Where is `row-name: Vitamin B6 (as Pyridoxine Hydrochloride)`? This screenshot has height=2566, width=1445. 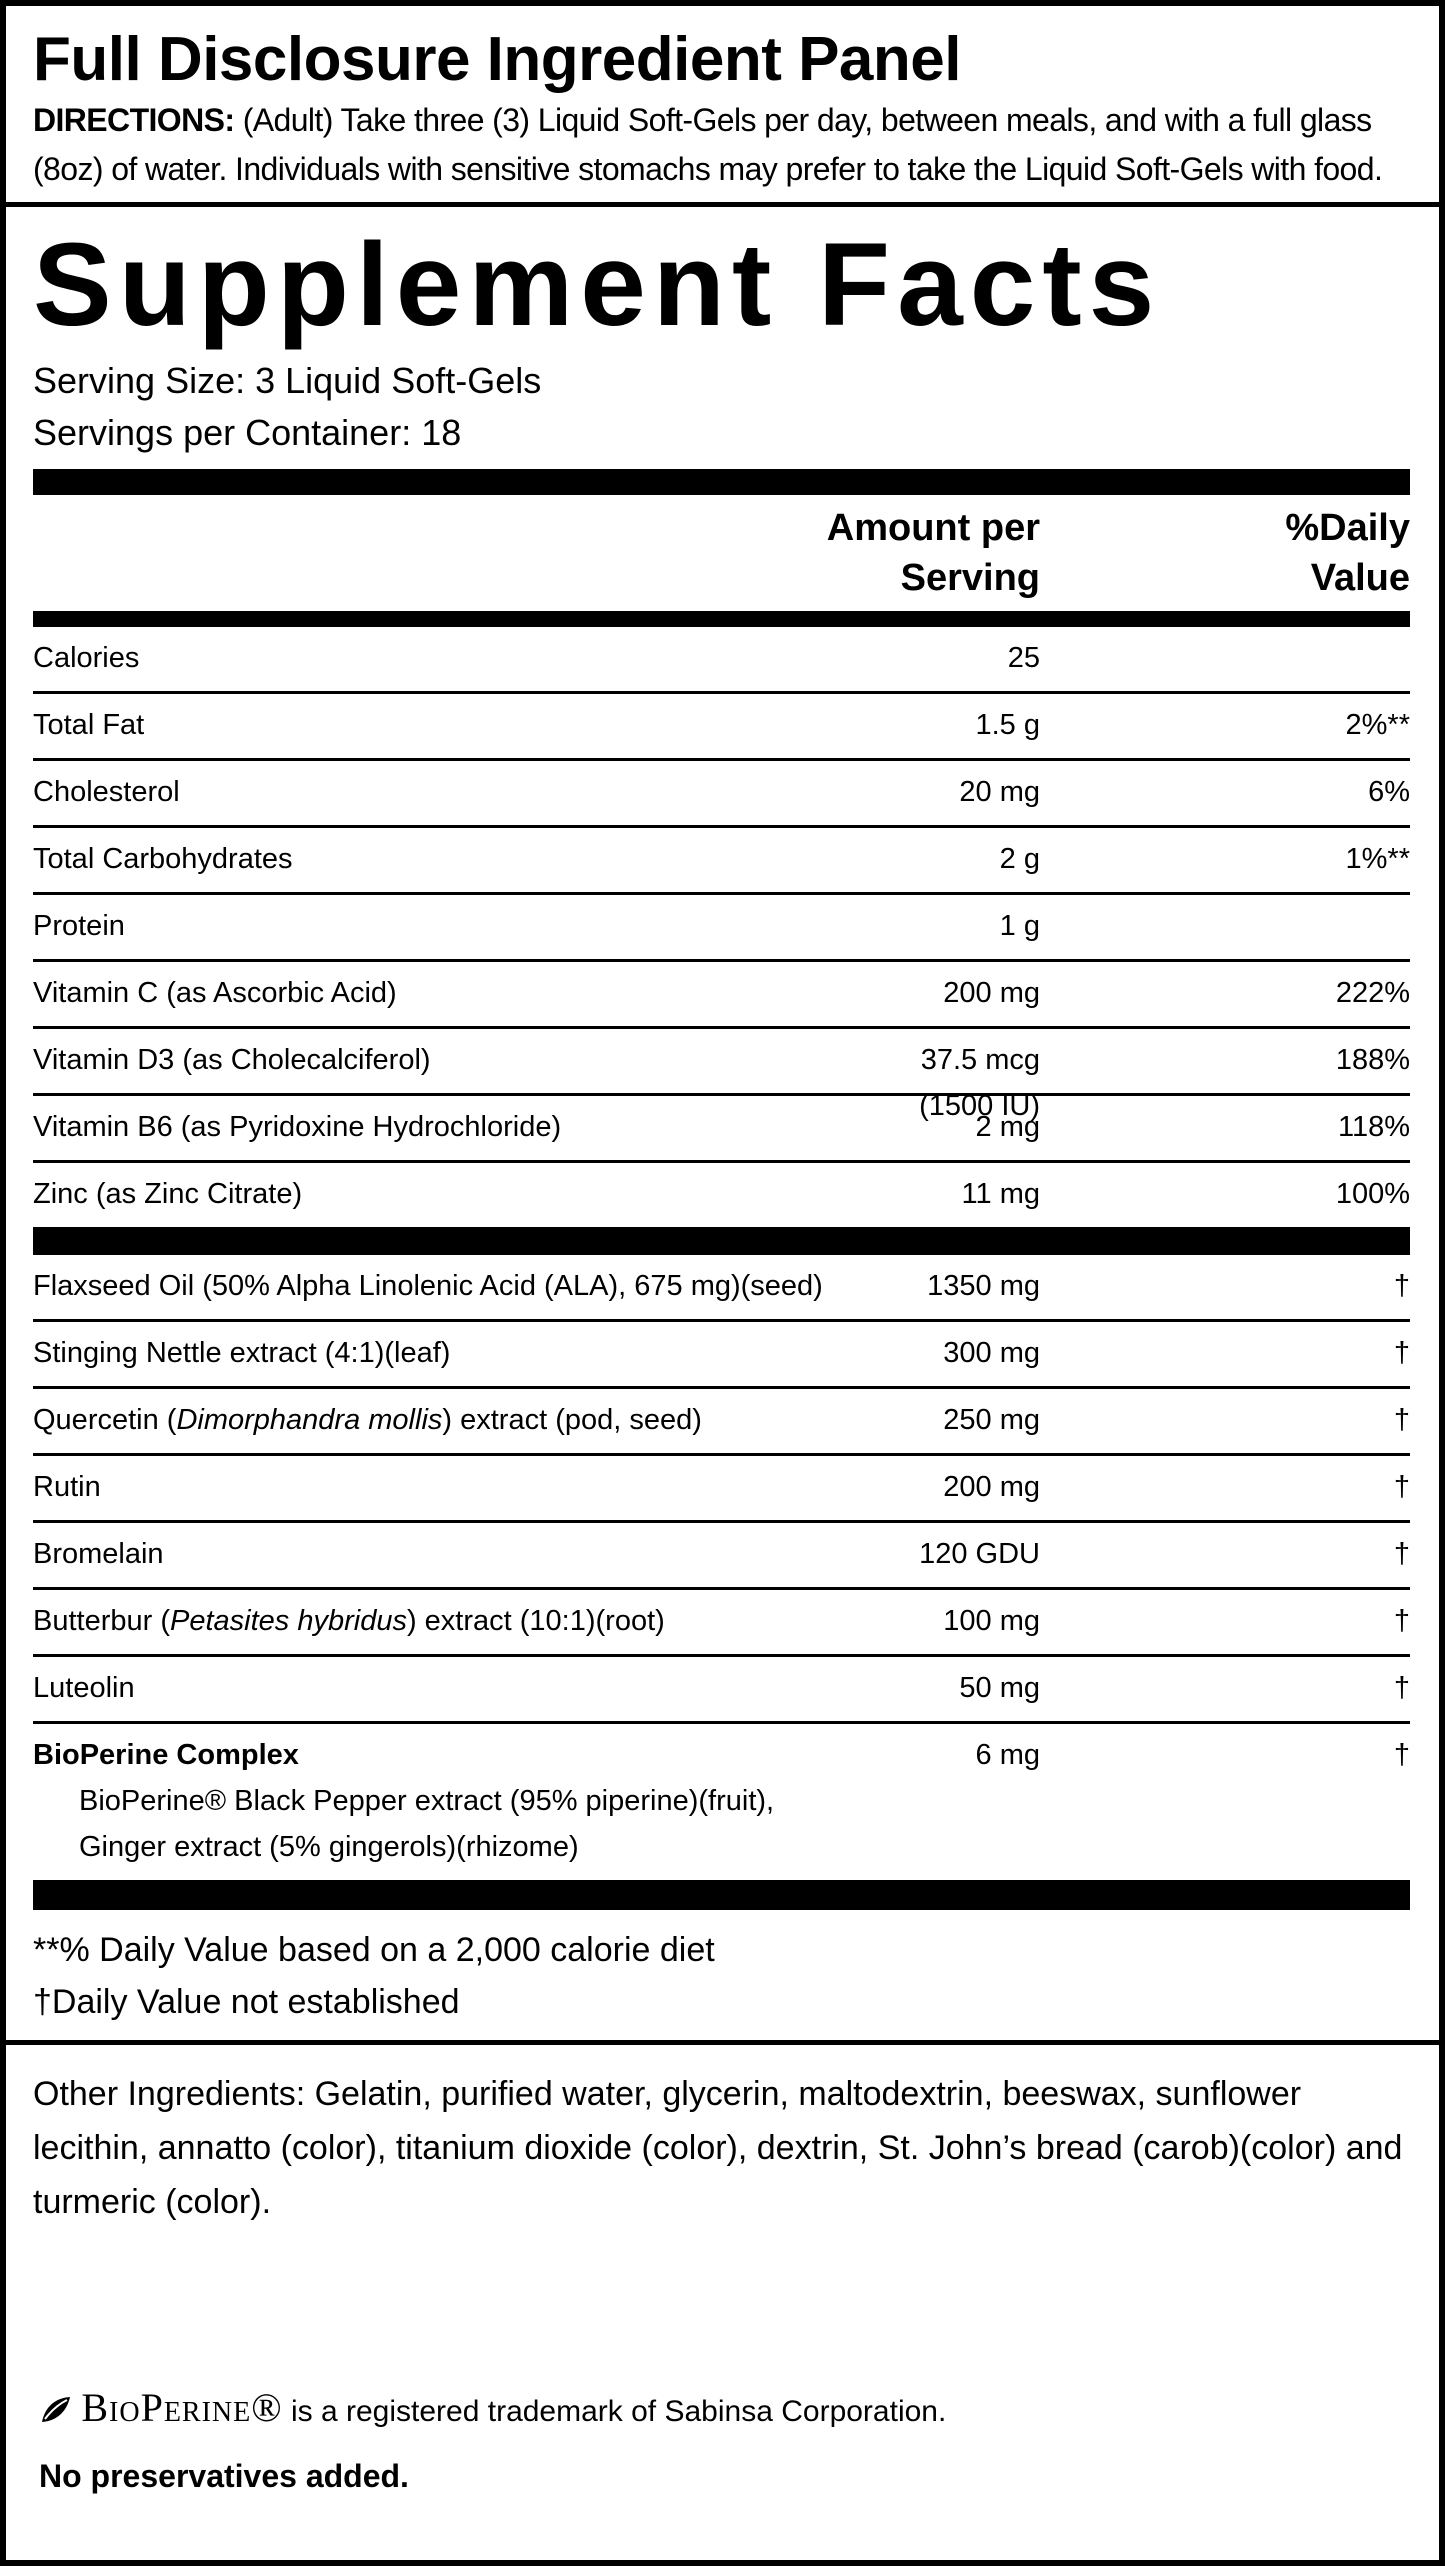
row-name: Vitamin B6 (as Pyridoxine Hydrochloride) is located at coordinates (297, 1127).